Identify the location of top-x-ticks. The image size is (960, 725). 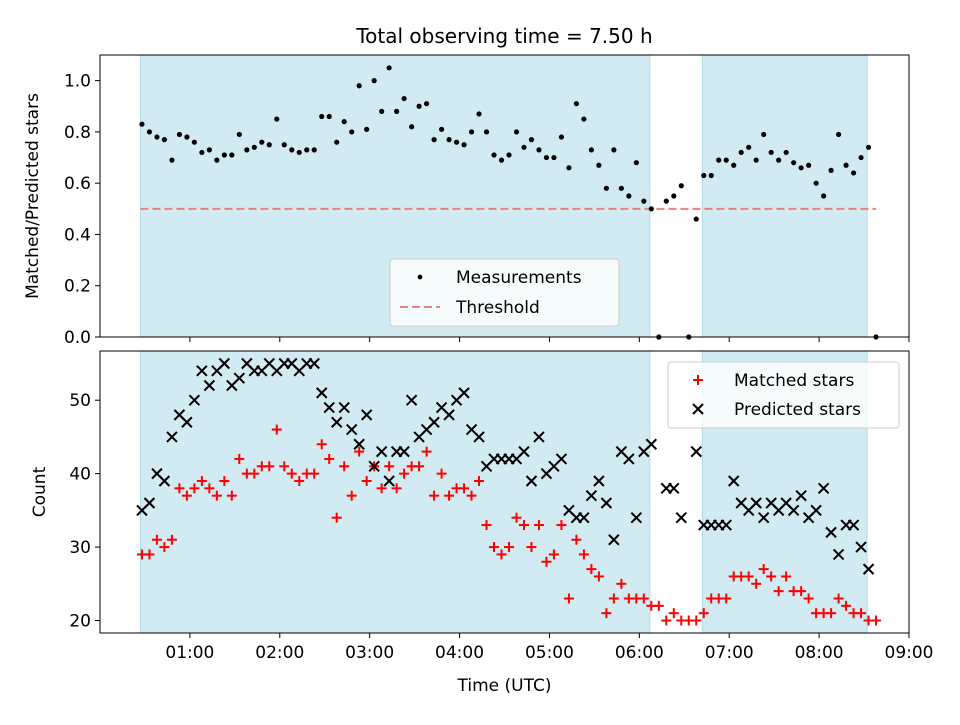
(549, 339).